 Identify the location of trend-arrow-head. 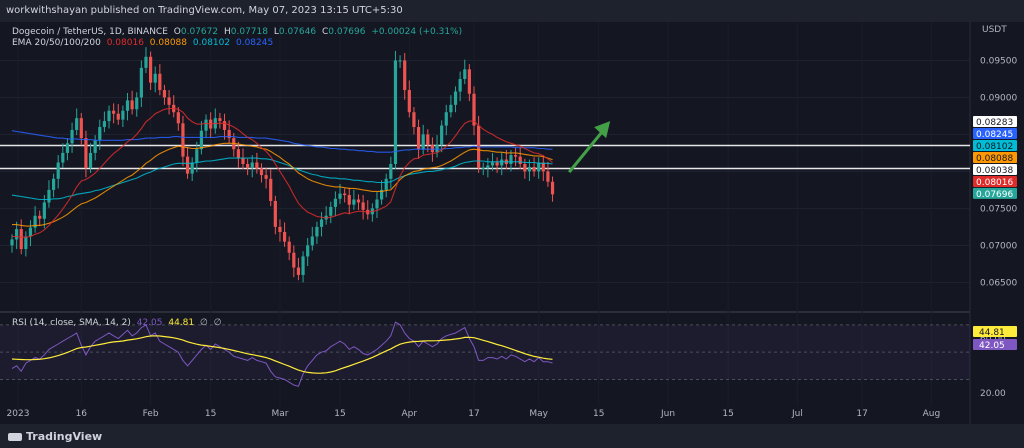
(602, 130).